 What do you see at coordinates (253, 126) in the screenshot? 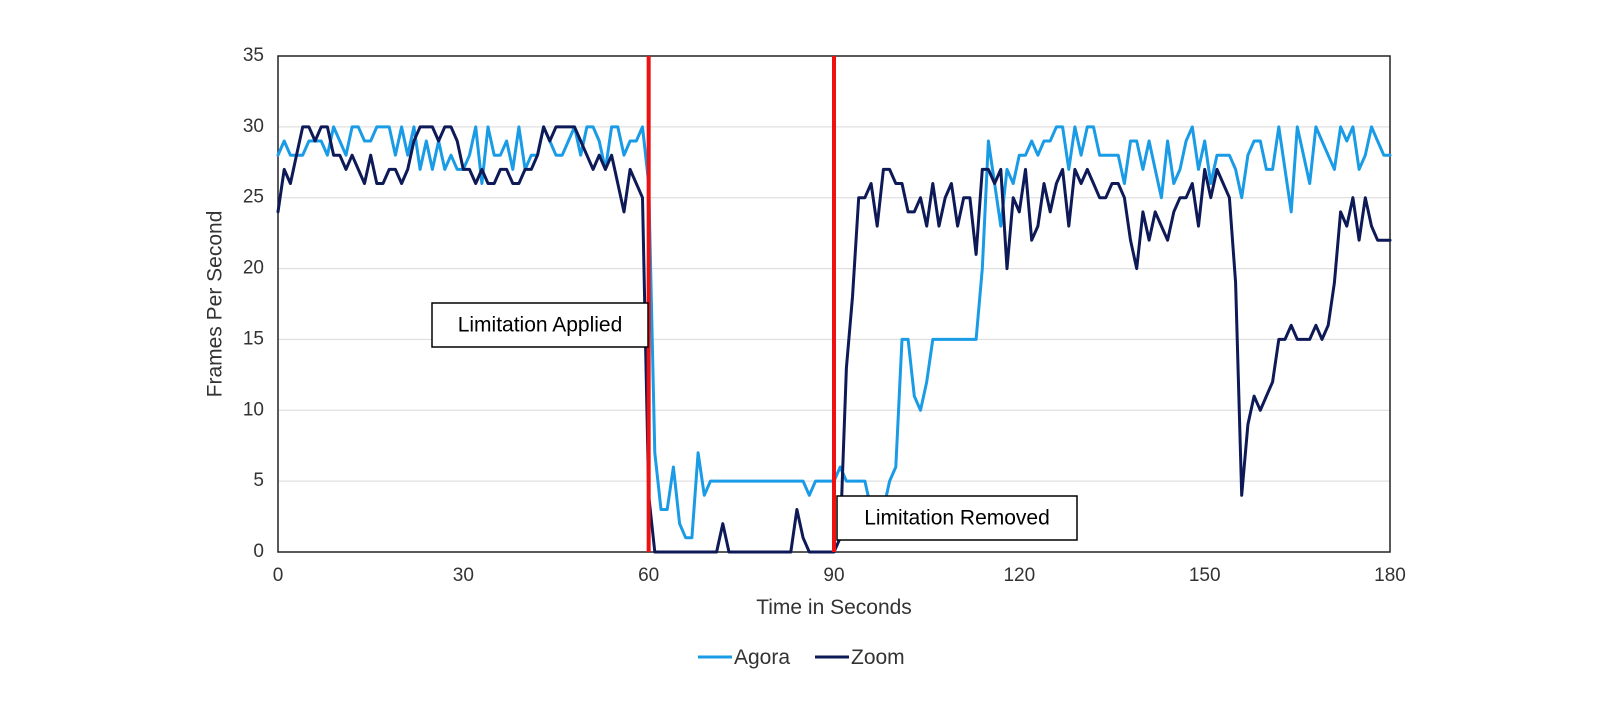
I see `y-tick-label: 30` at bounding box center [253, 126].